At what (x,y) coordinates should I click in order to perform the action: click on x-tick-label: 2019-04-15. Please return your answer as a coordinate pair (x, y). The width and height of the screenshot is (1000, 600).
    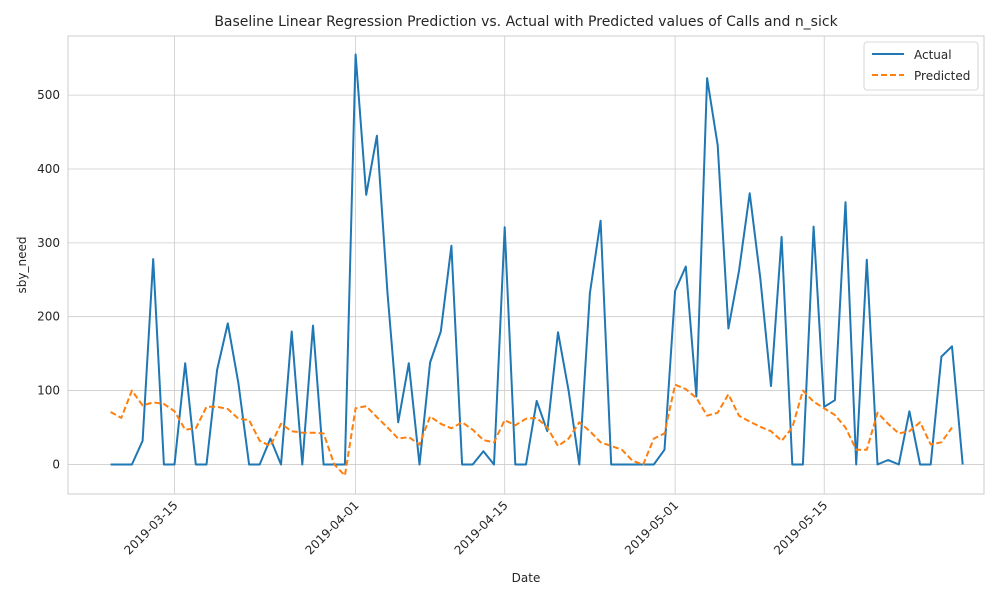
    Looking at the image, I should click on (481, 527).